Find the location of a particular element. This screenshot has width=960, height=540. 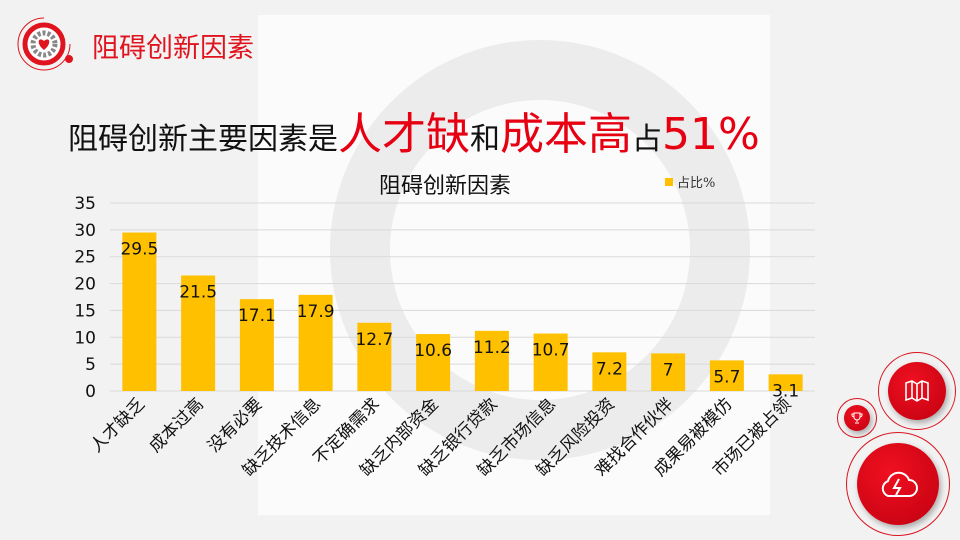

data-label: 29.5 is located at coordinates (139, 250).